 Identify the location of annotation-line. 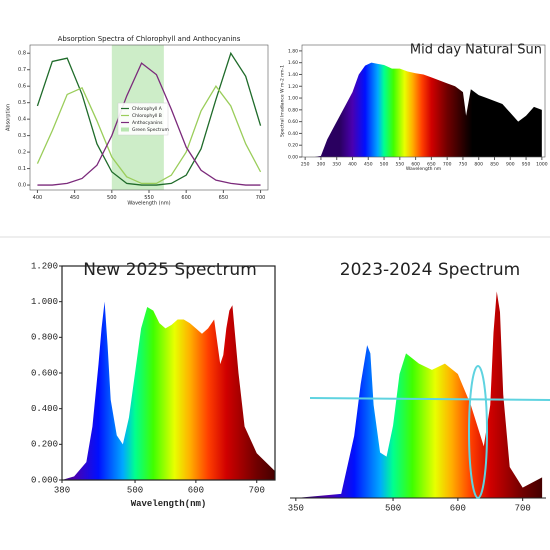
(429, 399).